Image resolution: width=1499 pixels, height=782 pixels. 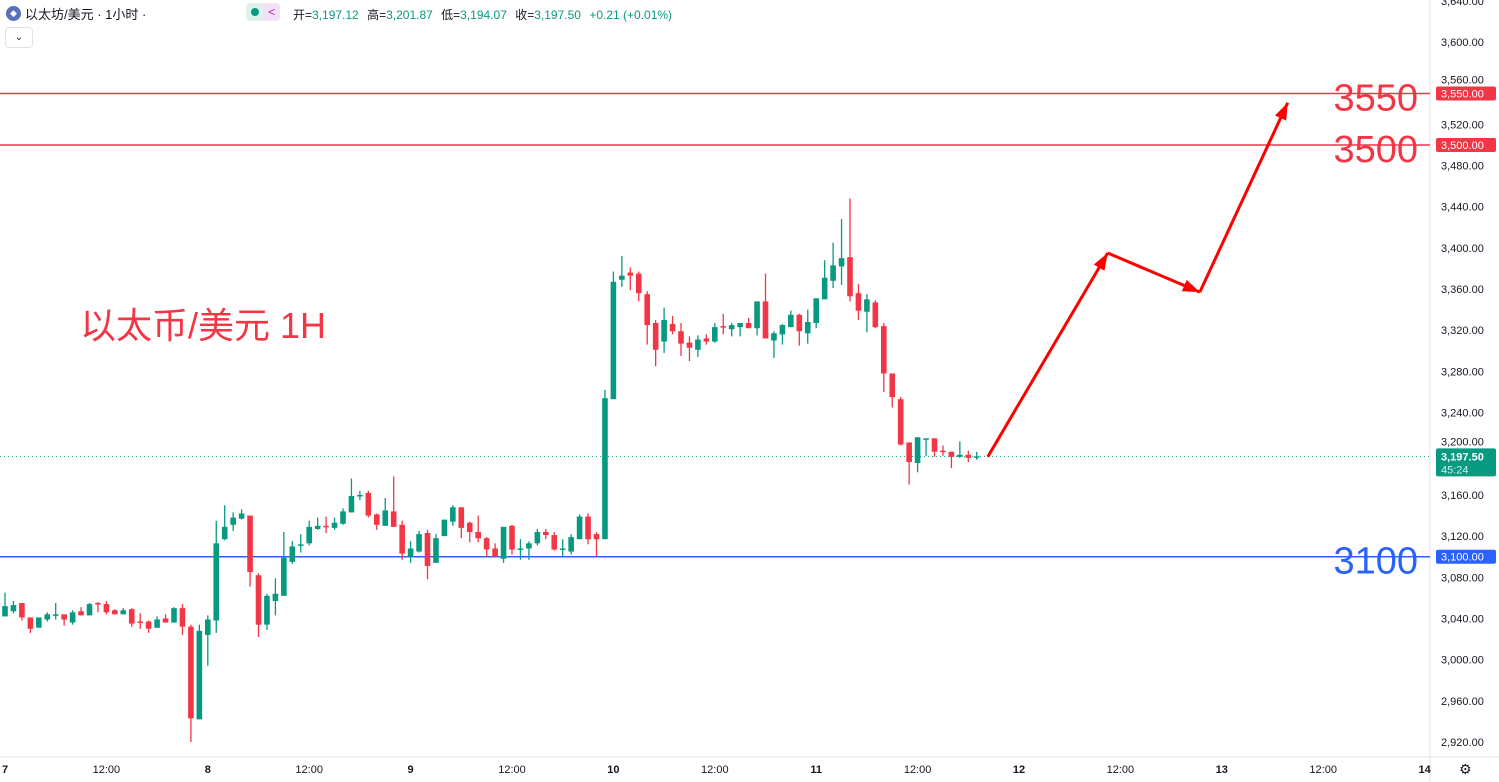 I want to click on symbol-title: 以太坊/美元 · 1小时 ·, so click(x=86, y=14).